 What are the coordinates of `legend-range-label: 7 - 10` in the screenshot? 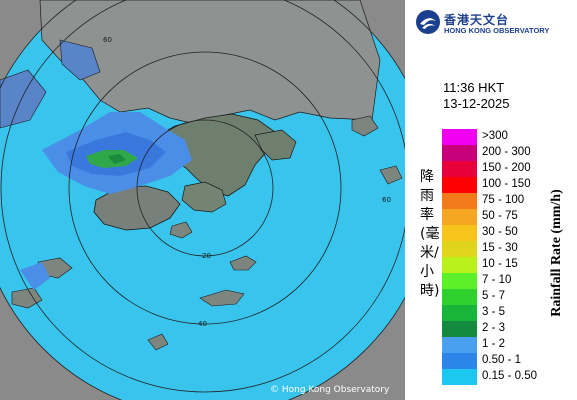 It's located at (497, 280).